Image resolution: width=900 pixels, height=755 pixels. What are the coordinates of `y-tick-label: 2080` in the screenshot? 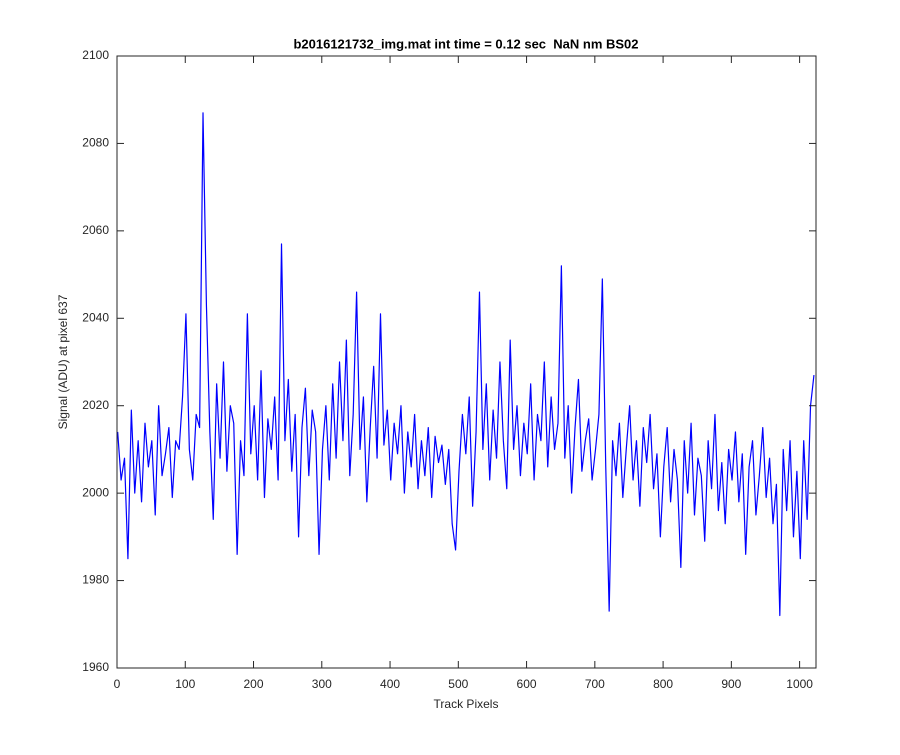 It's located at (95, 143).